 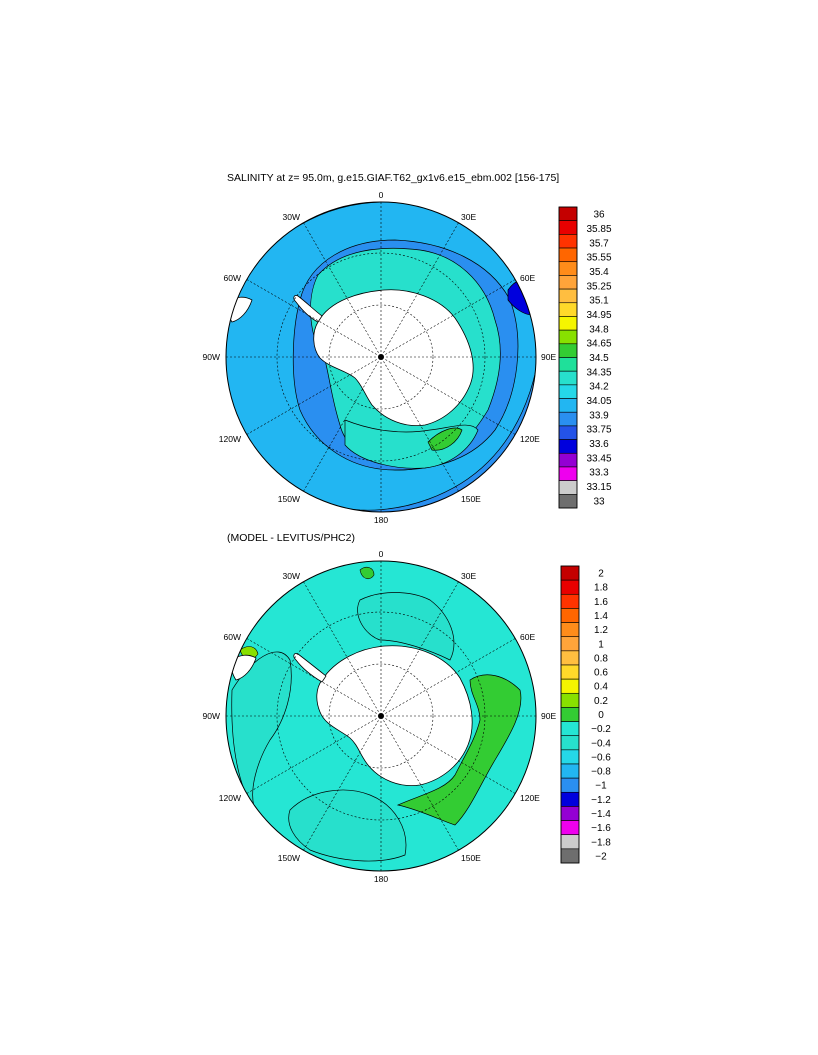 I want to click on diff-positive-belt, so click(x=459, y=750).